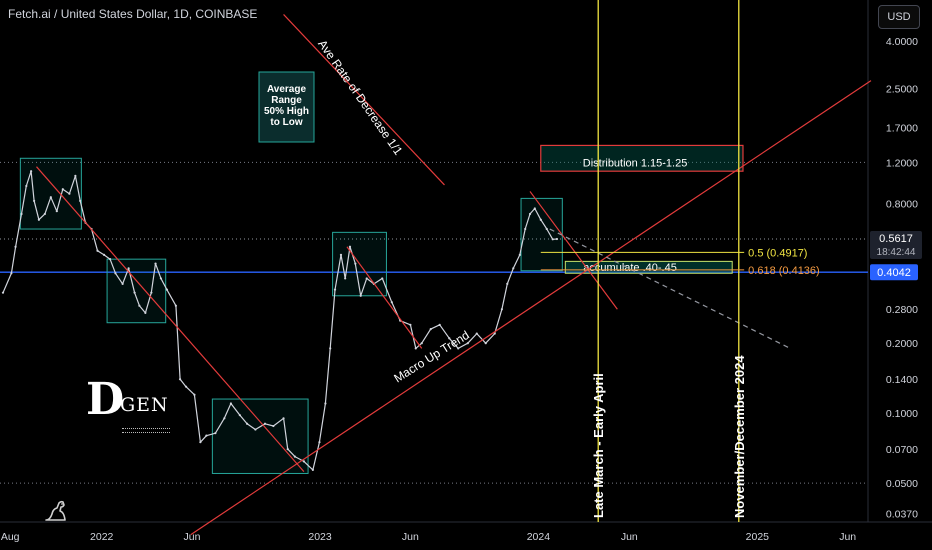 Image resolution: width=932 pixels, height=550 pixels. I want to click on accumulate-box, so click(648, 267).